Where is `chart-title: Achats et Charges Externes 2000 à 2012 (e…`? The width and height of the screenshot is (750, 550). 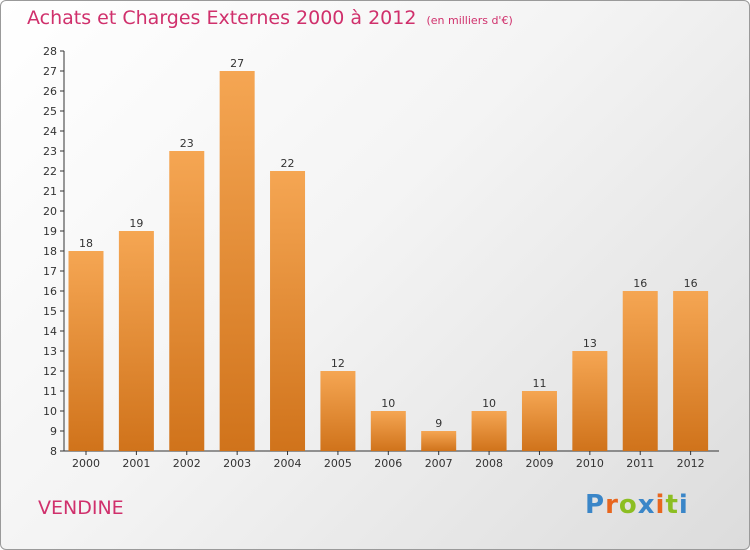 chart-title: Achats et Charges Externes 2000 à 2012 (e… is located at coordinates (270, 18).